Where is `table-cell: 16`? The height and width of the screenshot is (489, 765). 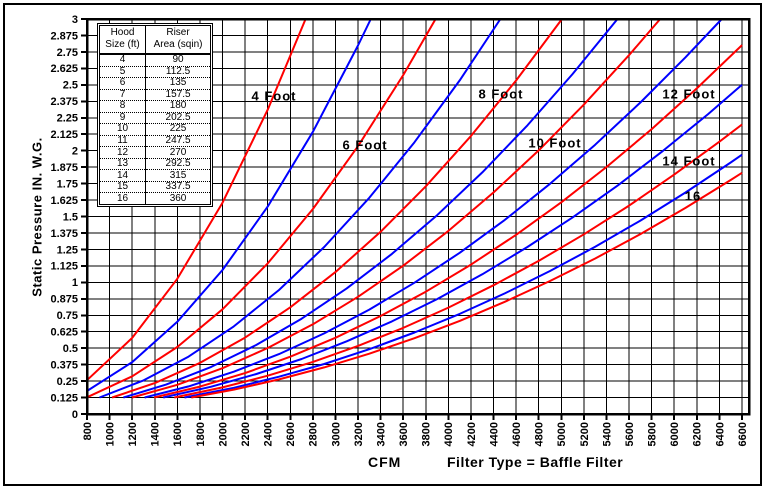 table-cell: 16 is located at coordinates (123, 198).